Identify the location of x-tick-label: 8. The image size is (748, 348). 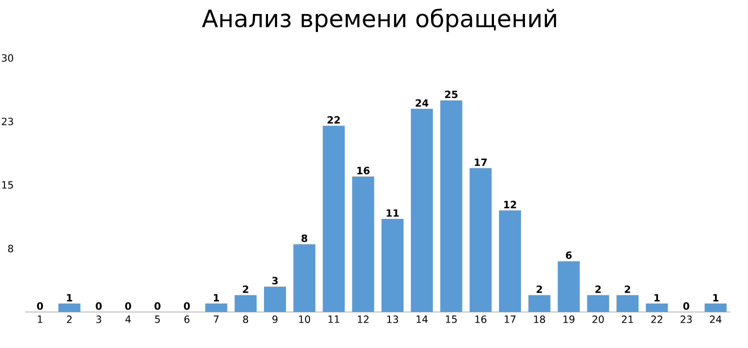
(245, 320).